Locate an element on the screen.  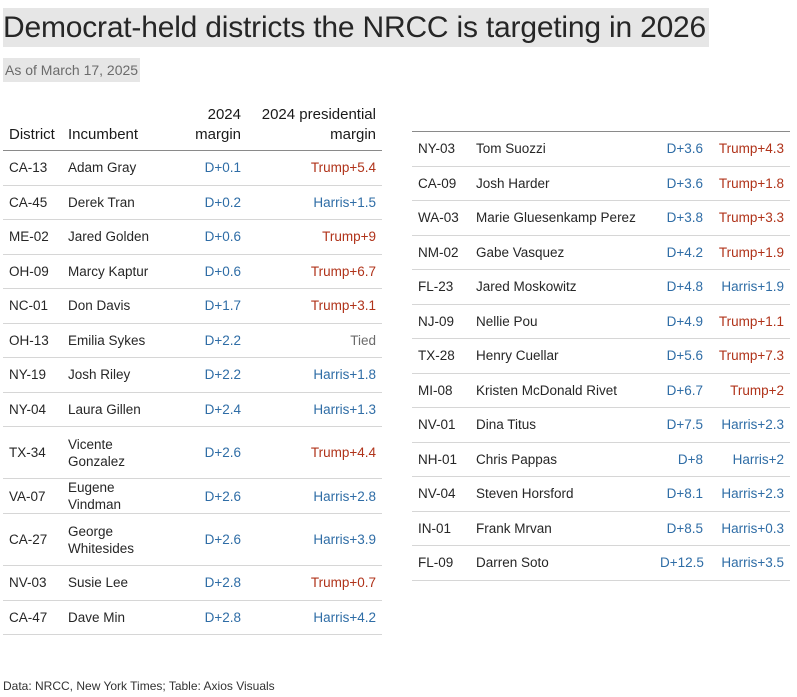
margin-cell: D+8.5 is located at coordinates (684, 528).